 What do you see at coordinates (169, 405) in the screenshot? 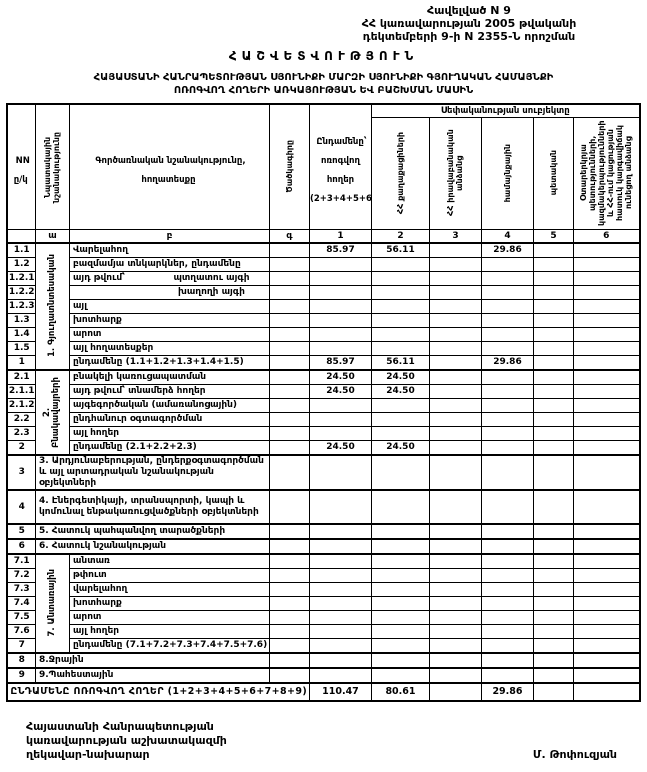
I see `land-type-cell: այգեգործական (ամառանոցային)` at bounding box center [169, 405].